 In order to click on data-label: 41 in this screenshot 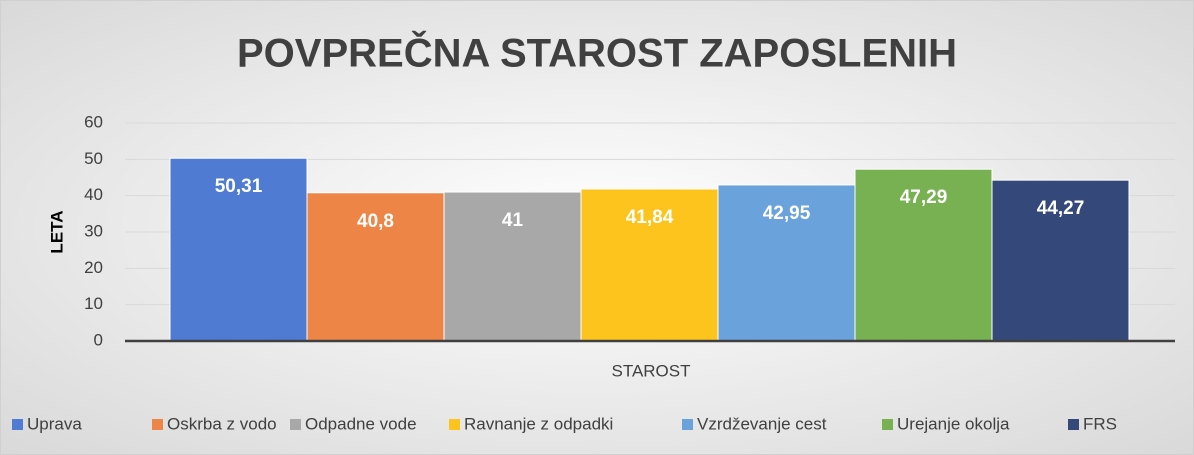, I will do `click(513, 220)`.